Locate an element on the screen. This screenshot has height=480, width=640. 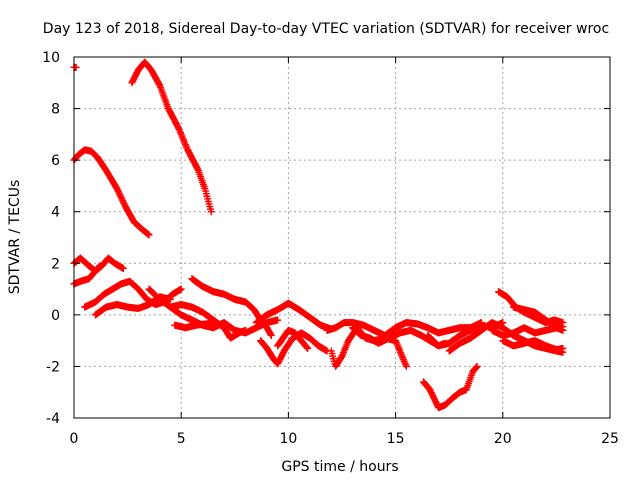
y-tick-label: 0 is located at coordinates (55, 316).